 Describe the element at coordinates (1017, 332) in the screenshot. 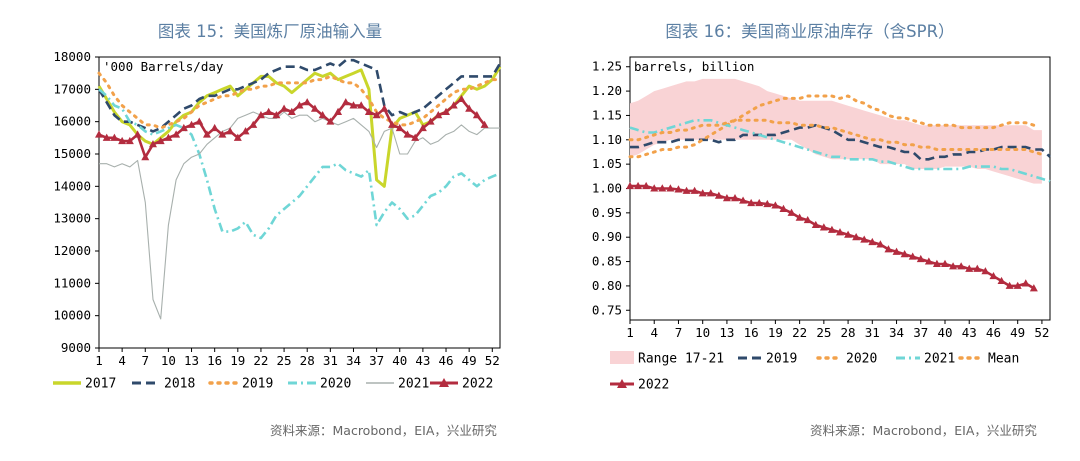

I see `x-tick-label: 49` at that location.